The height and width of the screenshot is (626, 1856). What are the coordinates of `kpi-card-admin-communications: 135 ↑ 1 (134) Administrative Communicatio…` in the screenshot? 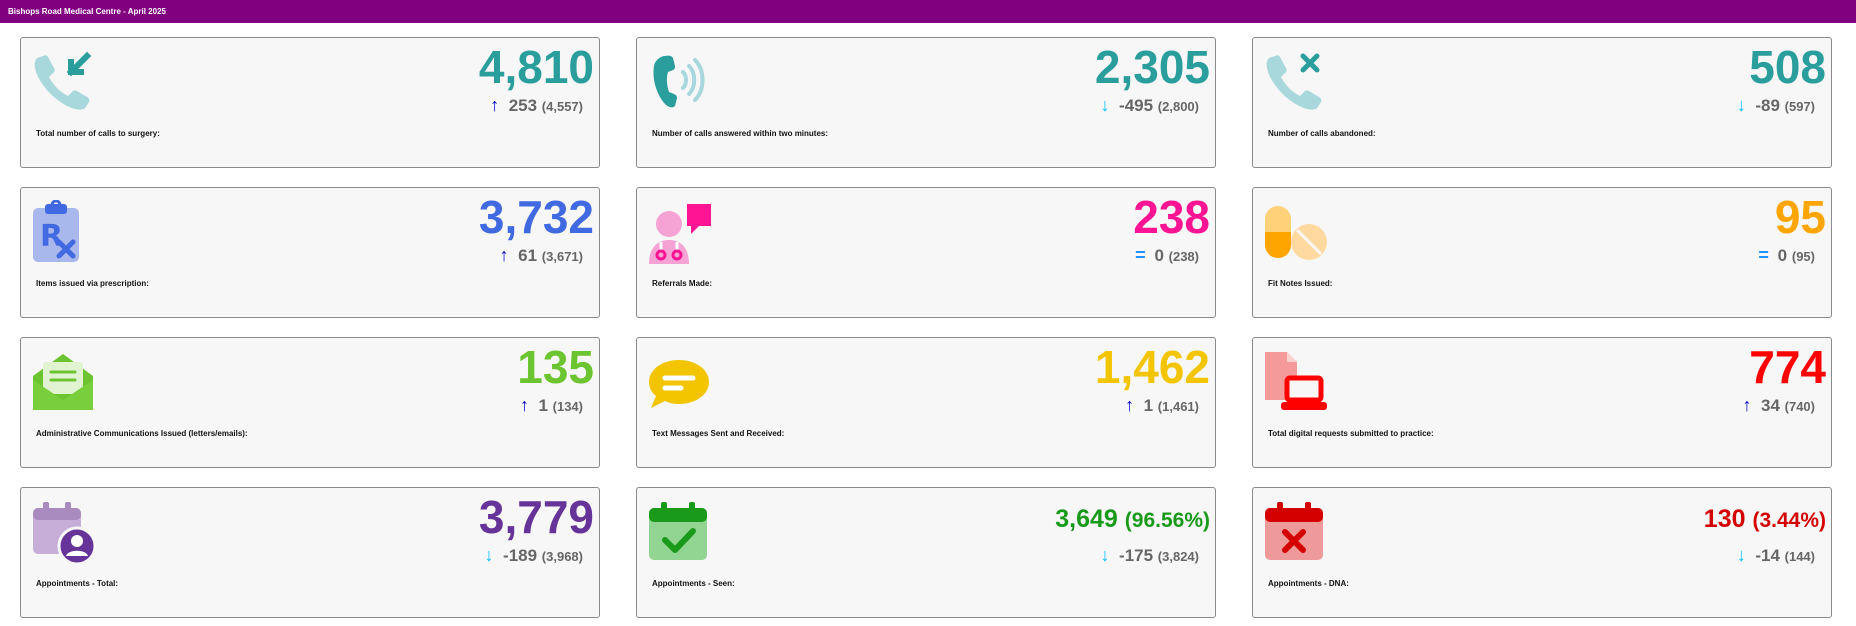 It's located at (310, 402).